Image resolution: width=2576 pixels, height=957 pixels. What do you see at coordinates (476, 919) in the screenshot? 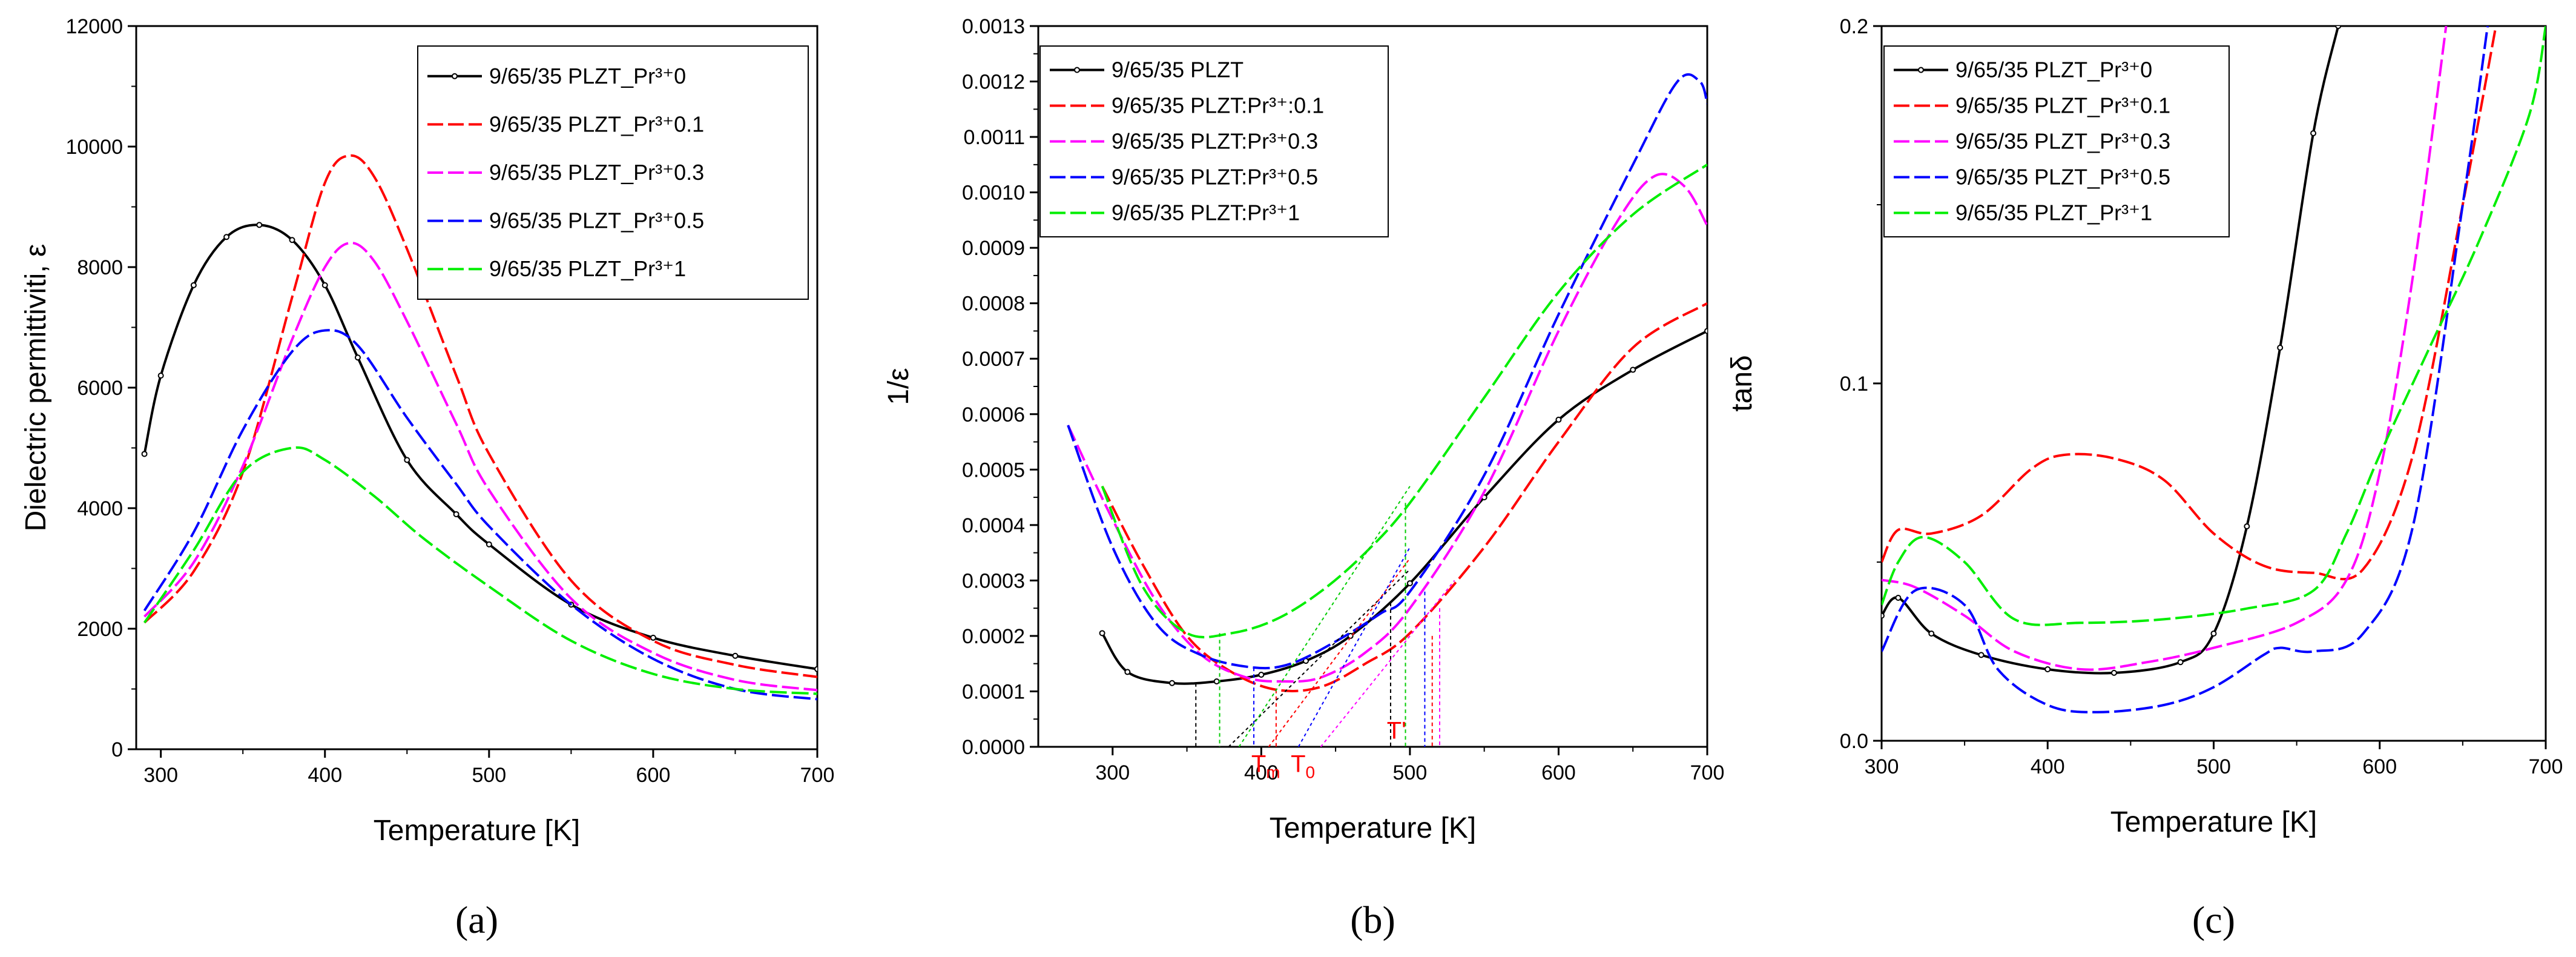
I see `panel-label: (a)` at bounding box center [476, 919].